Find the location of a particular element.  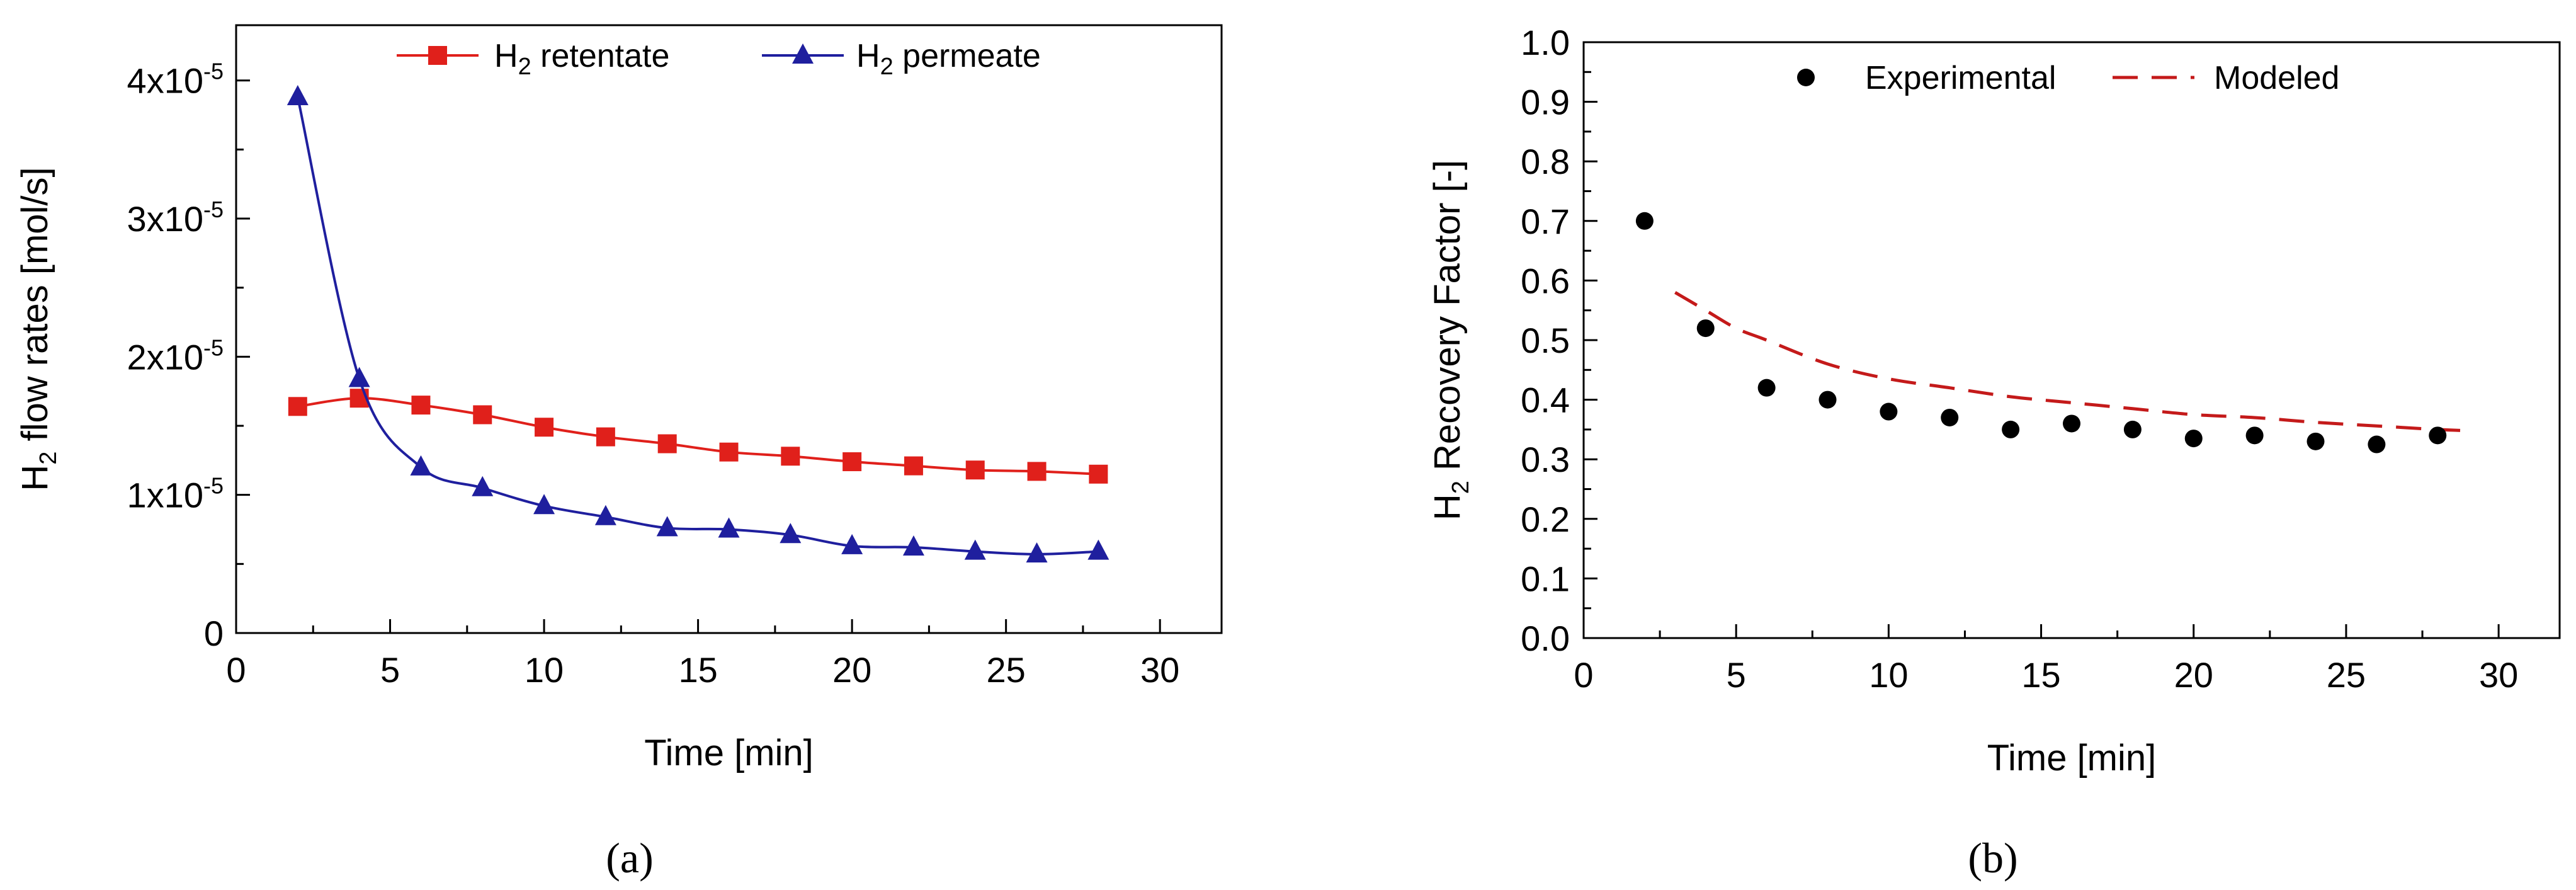

legend-label-experimental: Experimental is located at coordinates (1960, 78).